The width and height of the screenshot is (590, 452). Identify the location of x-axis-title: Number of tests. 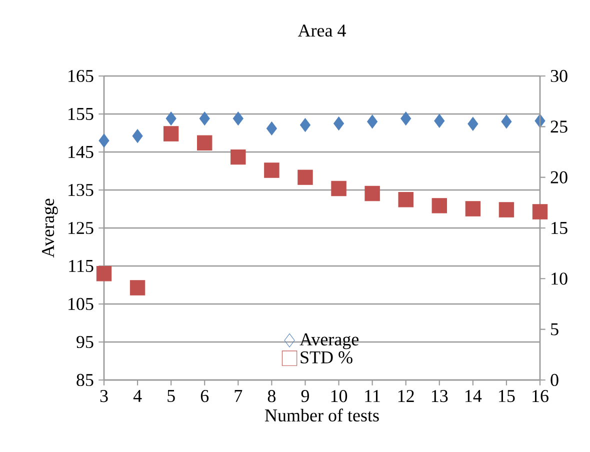
(322, 415).